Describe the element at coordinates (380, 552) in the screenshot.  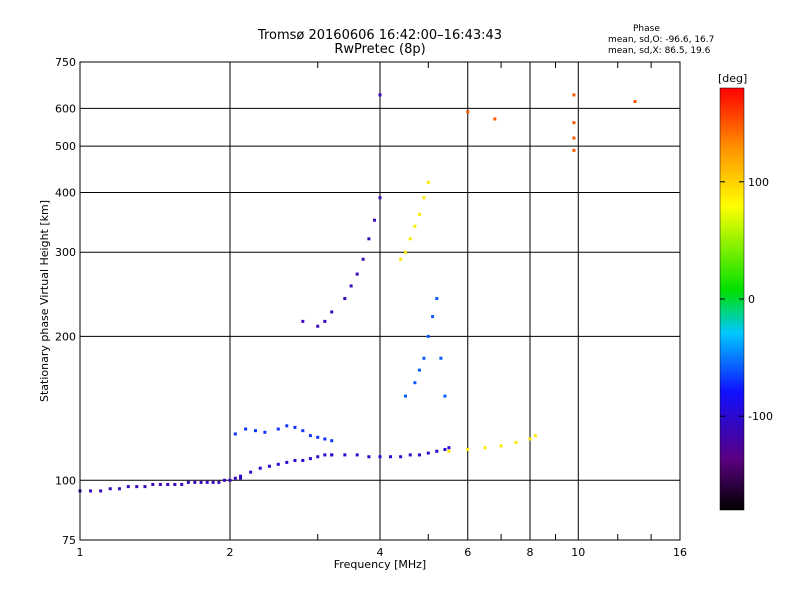
I see `x-tick-label: 4` at that location.